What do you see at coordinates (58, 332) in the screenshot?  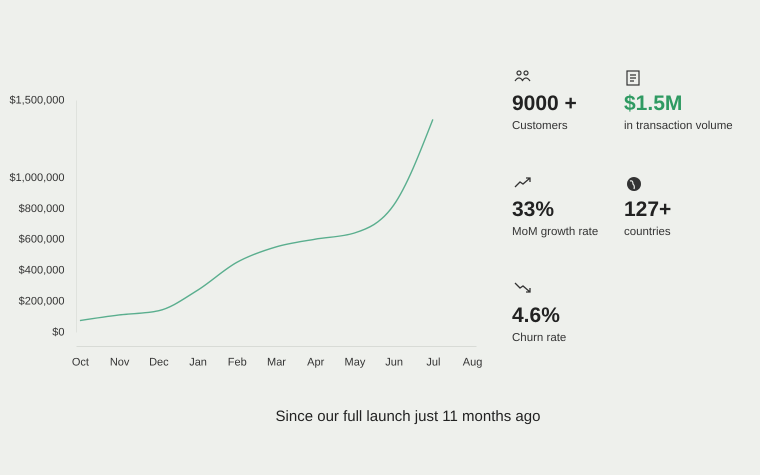 I see `y-tick-label: $0` at bounding box center [58, 332].